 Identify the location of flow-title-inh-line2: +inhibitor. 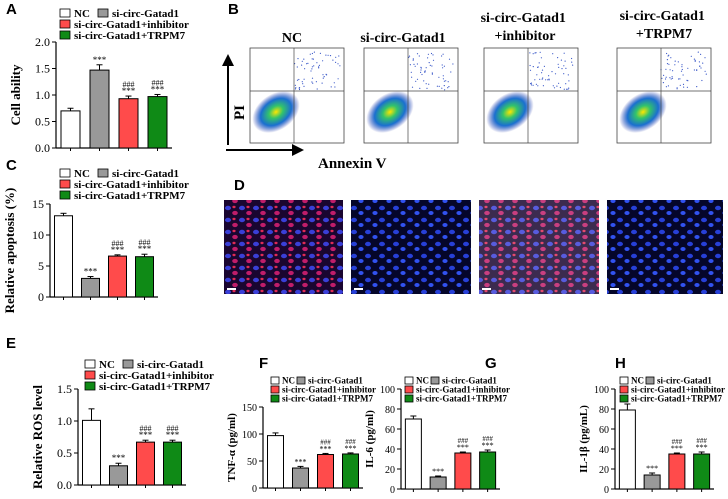
(525, 36).